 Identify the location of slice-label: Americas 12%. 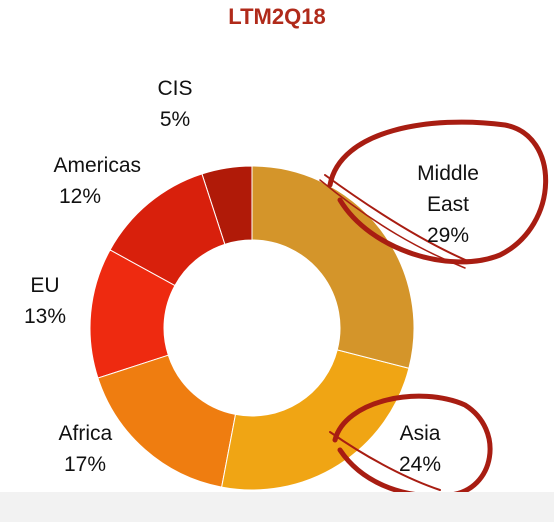
(97, 181).